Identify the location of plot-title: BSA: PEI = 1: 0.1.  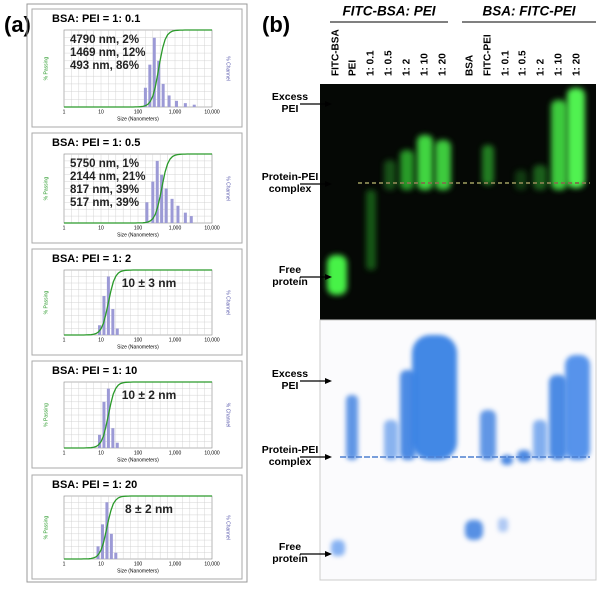
(96, 19).